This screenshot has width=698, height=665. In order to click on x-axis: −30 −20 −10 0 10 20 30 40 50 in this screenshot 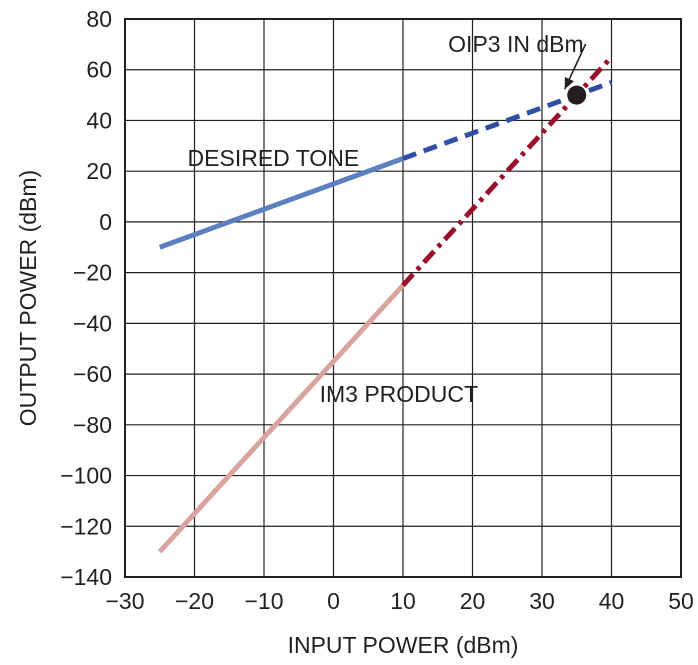, I will do `click(399, 601)`.